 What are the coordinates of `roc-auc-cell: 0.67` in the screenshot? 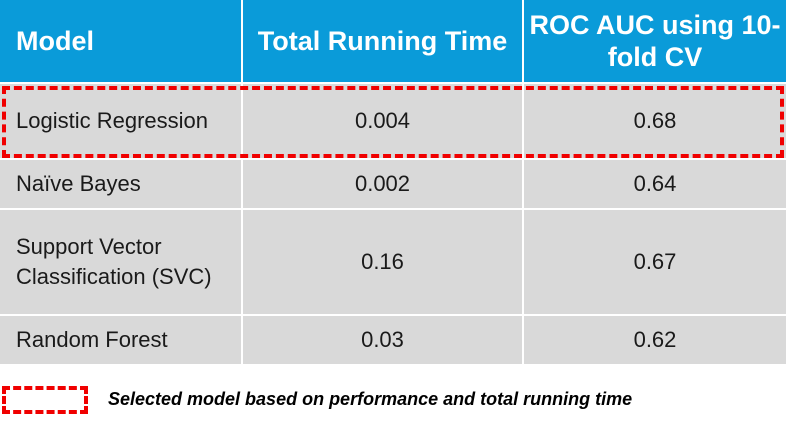 It's located at (655, 263).